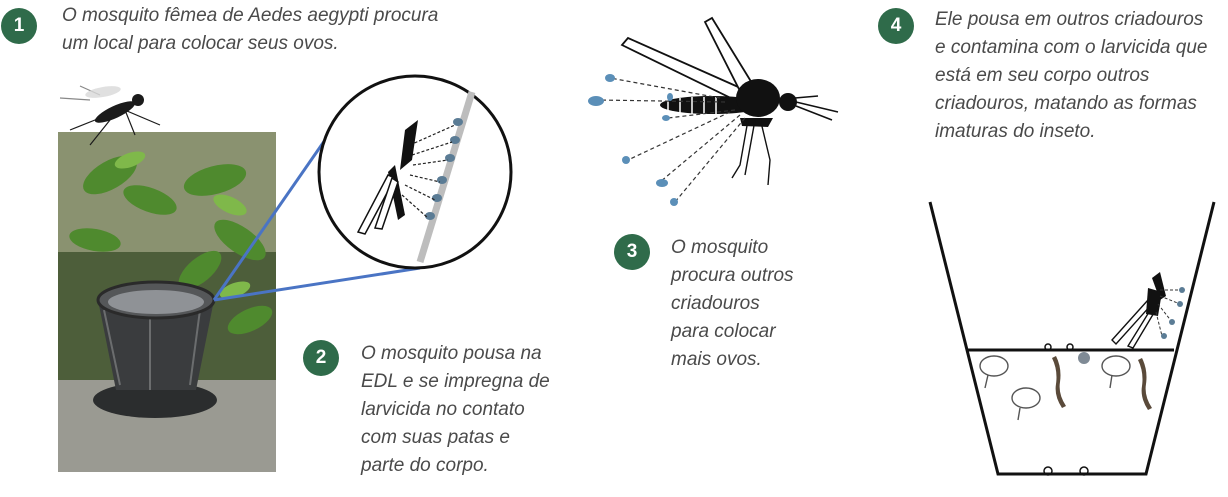 The width and height of the screenshot is (1228, 497). I want to click on caption-line: está em seu corpo outros, so click(1071, 76).